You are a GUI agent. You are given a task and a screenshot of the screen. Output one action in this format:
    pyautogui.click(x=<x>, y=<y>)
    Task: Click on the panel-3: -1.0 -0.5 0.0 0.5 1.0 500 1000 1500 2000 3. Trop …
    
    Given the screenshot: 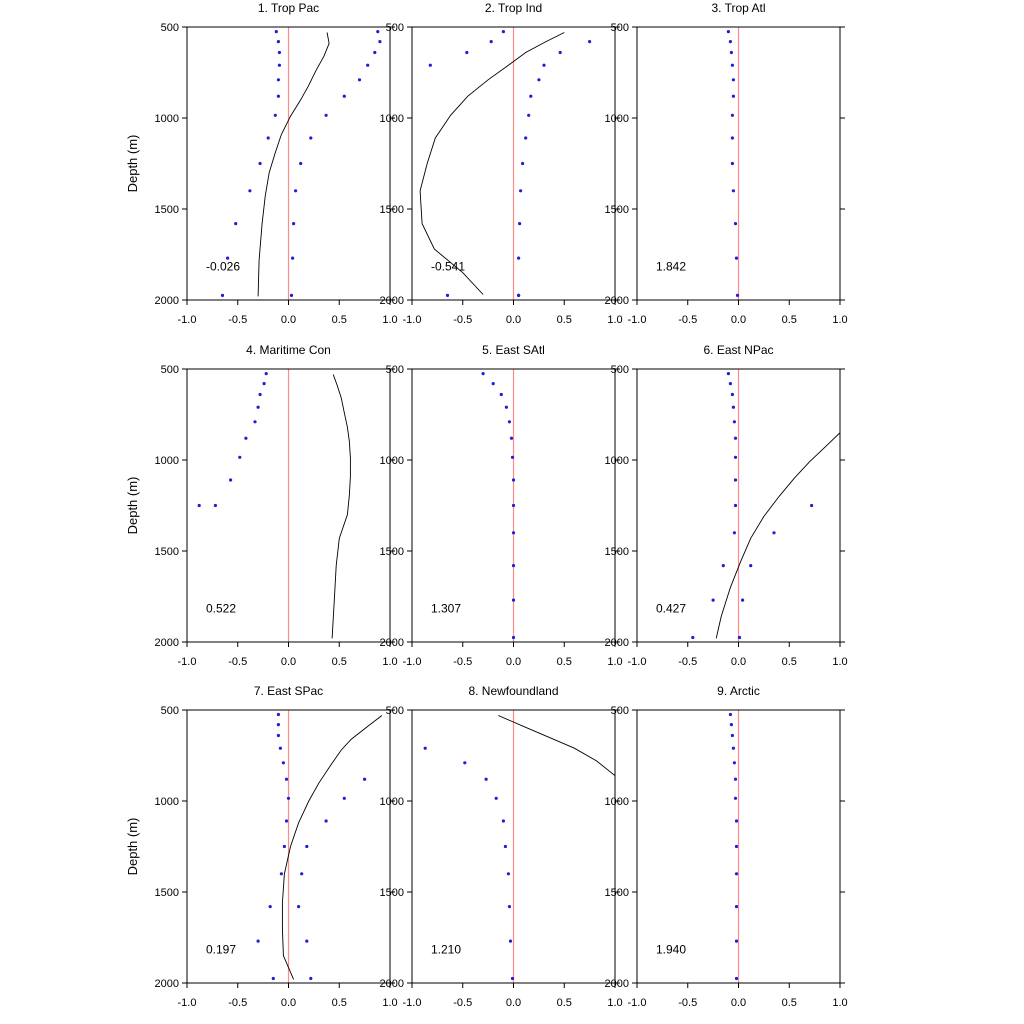 What is the action you would take?
    pyautogui.click(x=726, y=163)
    